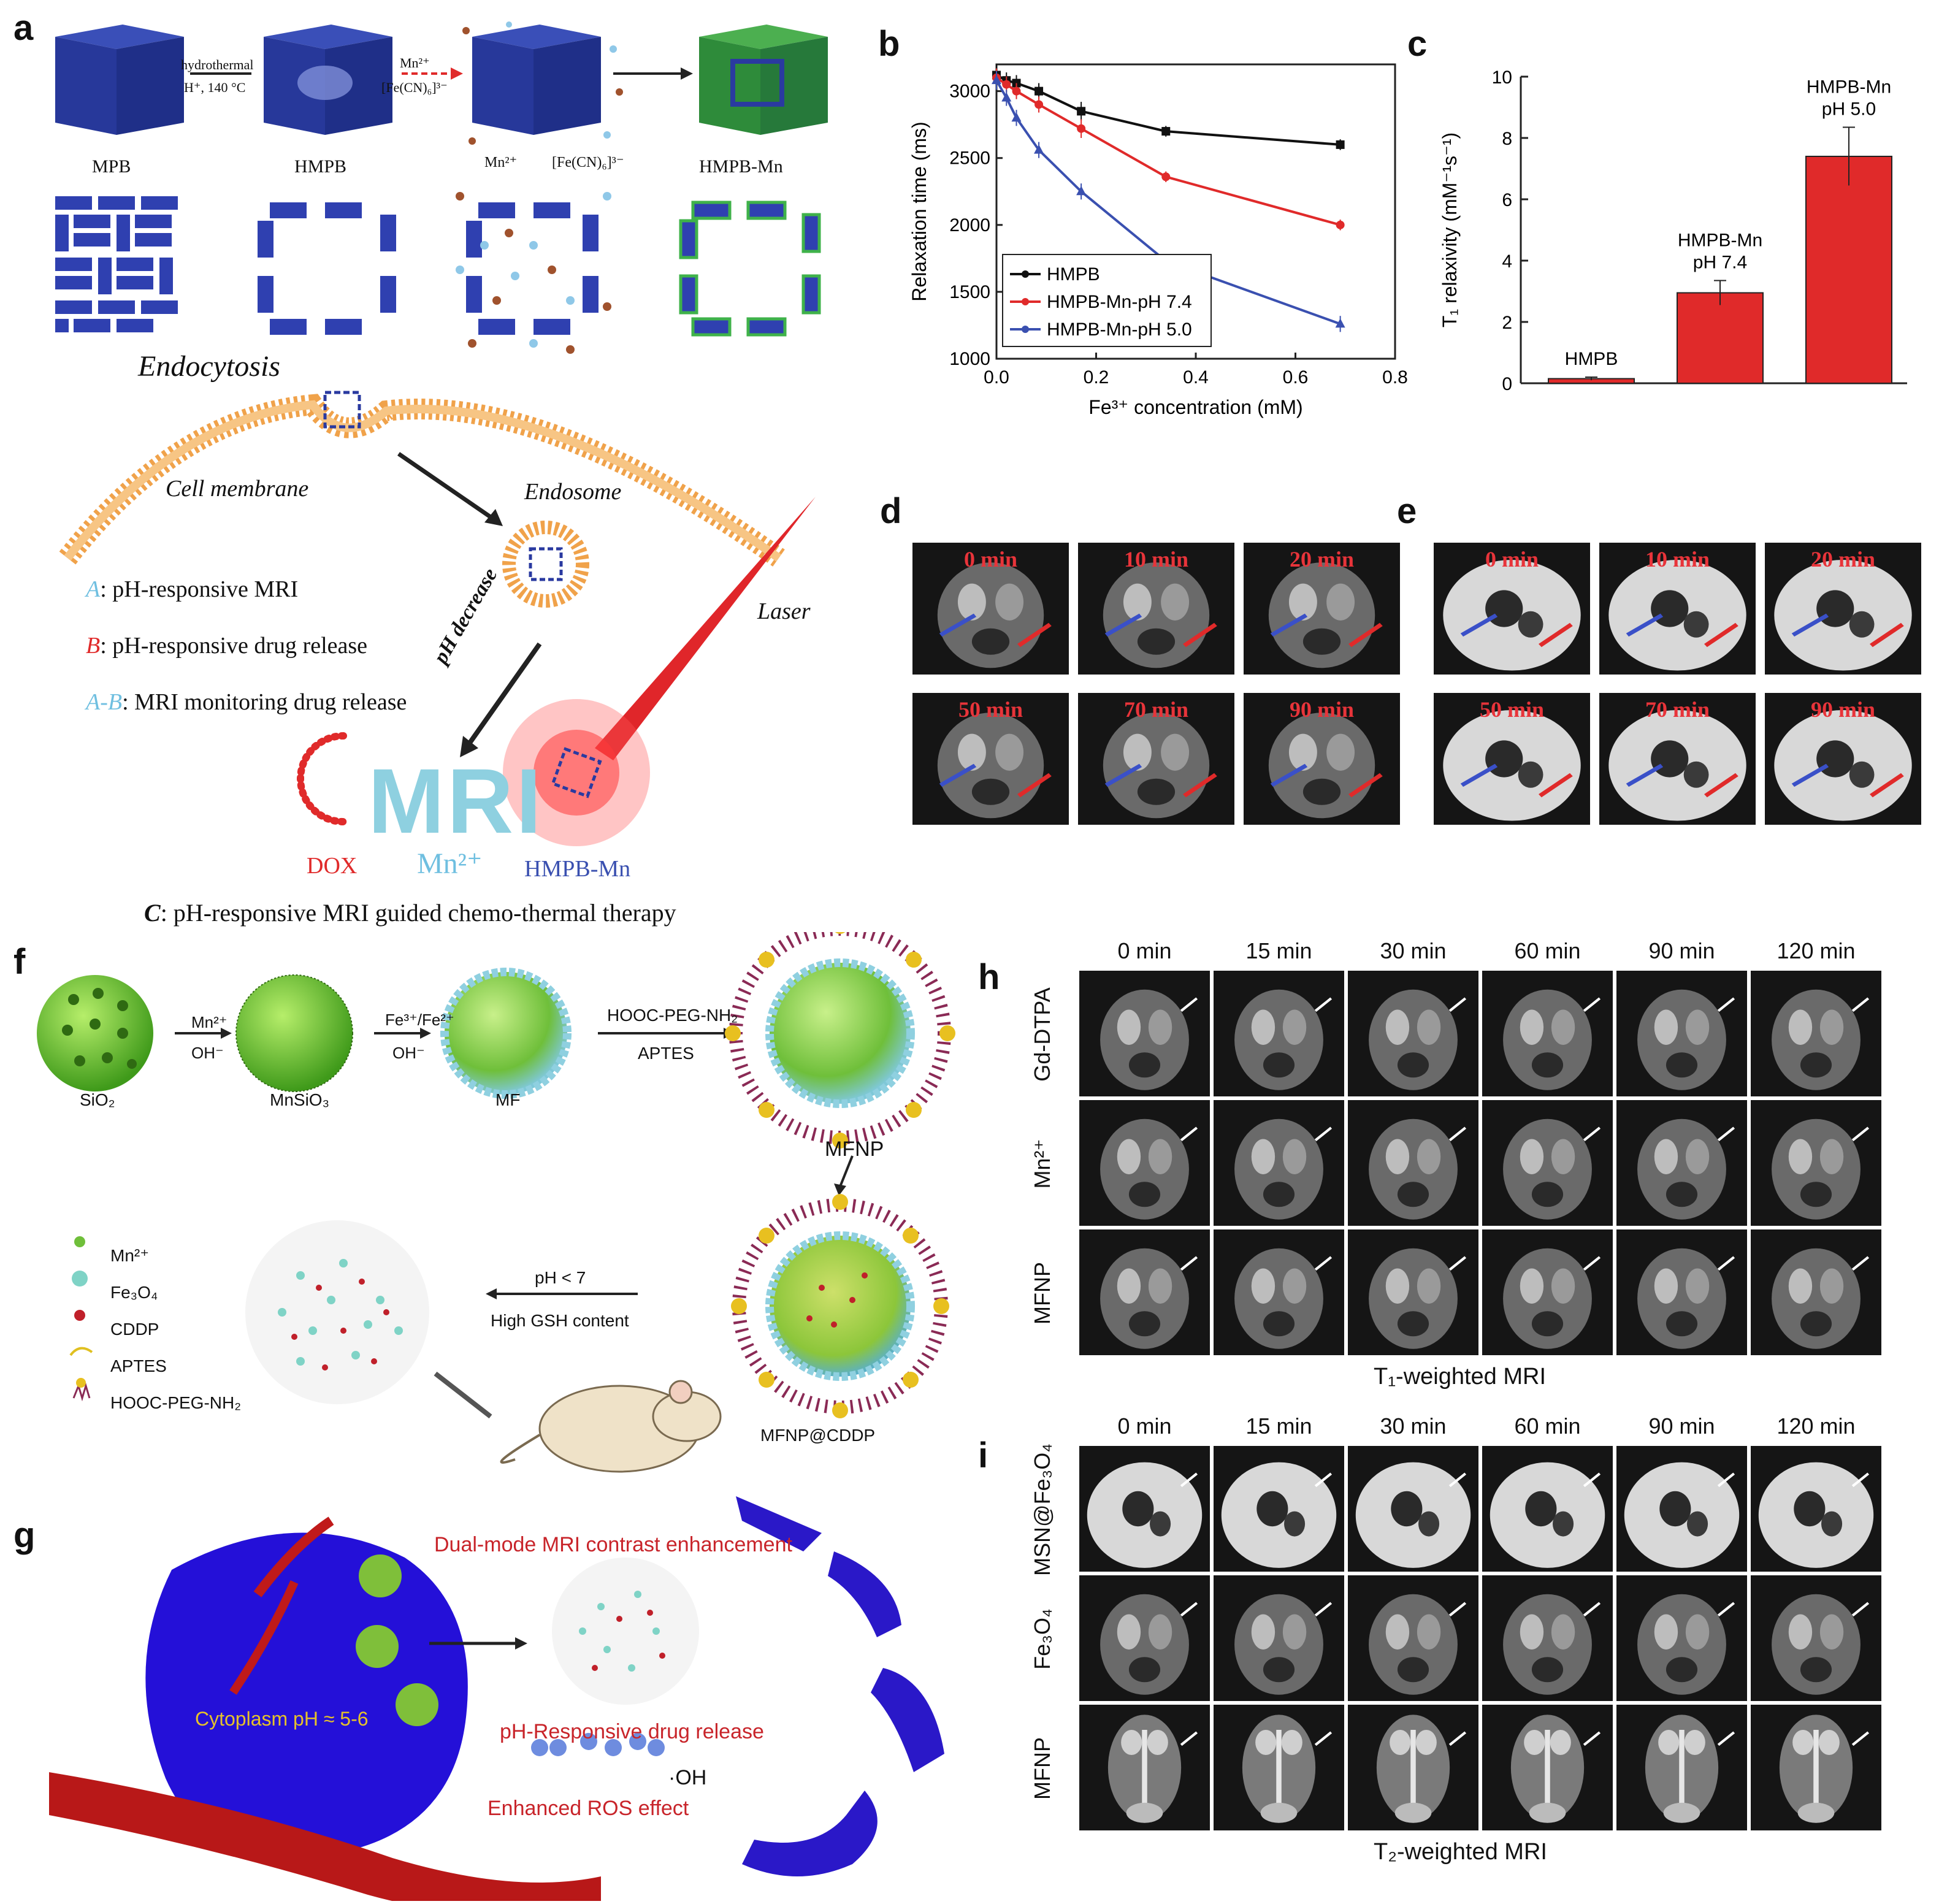  What do you see at coordinates (327, 268) in the screenshot?
I see `hmpb-hollow-pattern` at bounding box center [327, 268].